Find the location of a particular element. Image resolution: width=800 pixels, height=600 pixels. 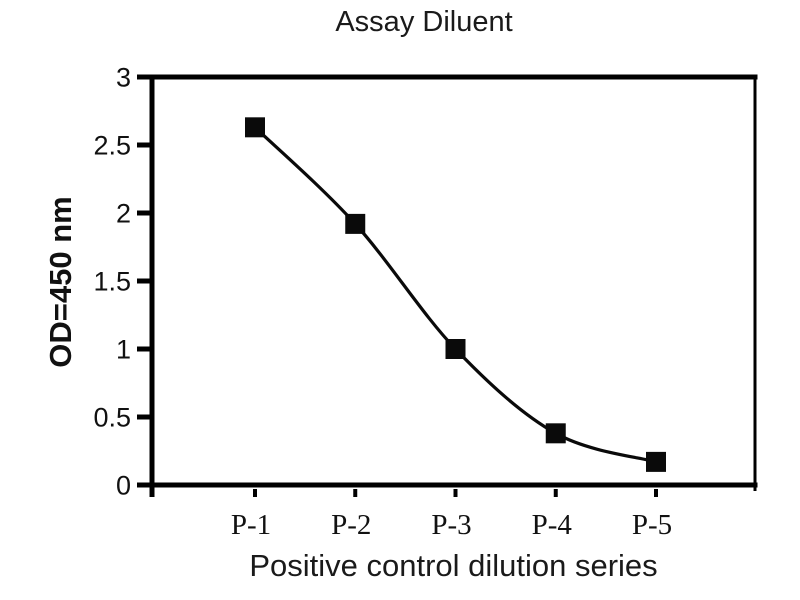

y-tick-label: 0.5 is located at coordinates (112, 418).